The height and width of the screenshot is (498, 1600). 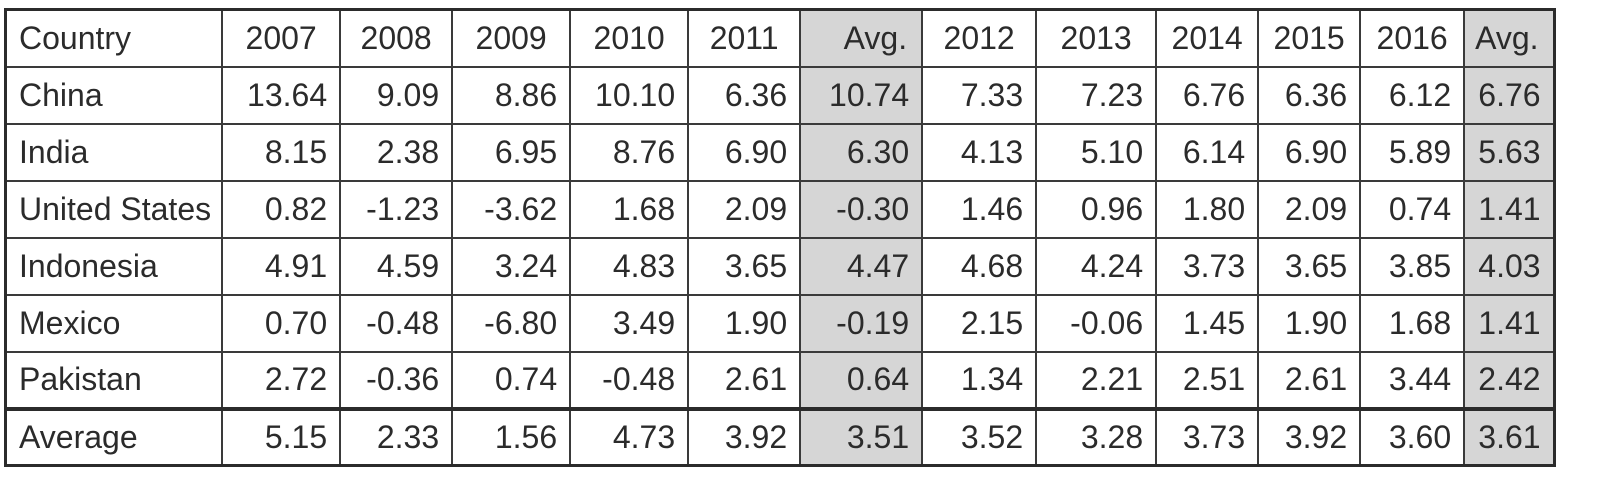 I want to click on value-cell: 2.61, so click(x=744, y=380).